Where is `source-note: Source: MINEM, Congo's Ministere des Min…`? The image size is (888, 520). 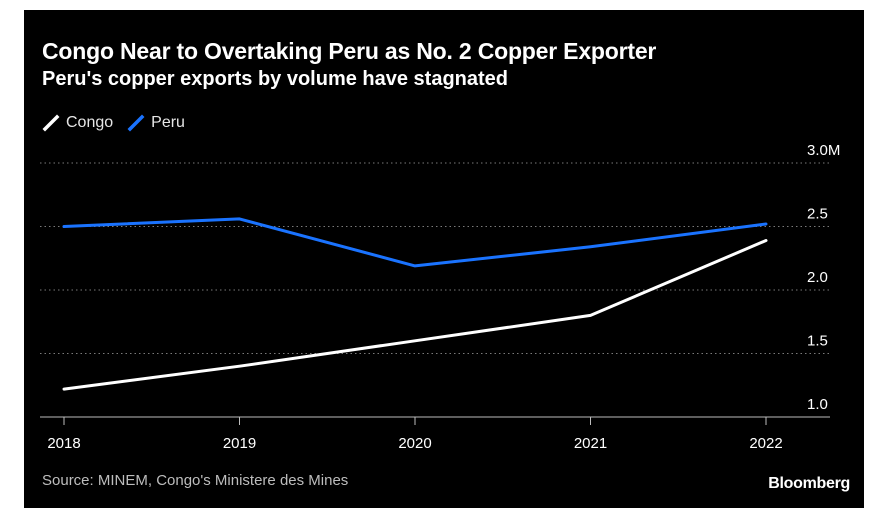 source-note: Source: MINEM, Congo's Ministere des Min… is located at coordinates (195, 480).